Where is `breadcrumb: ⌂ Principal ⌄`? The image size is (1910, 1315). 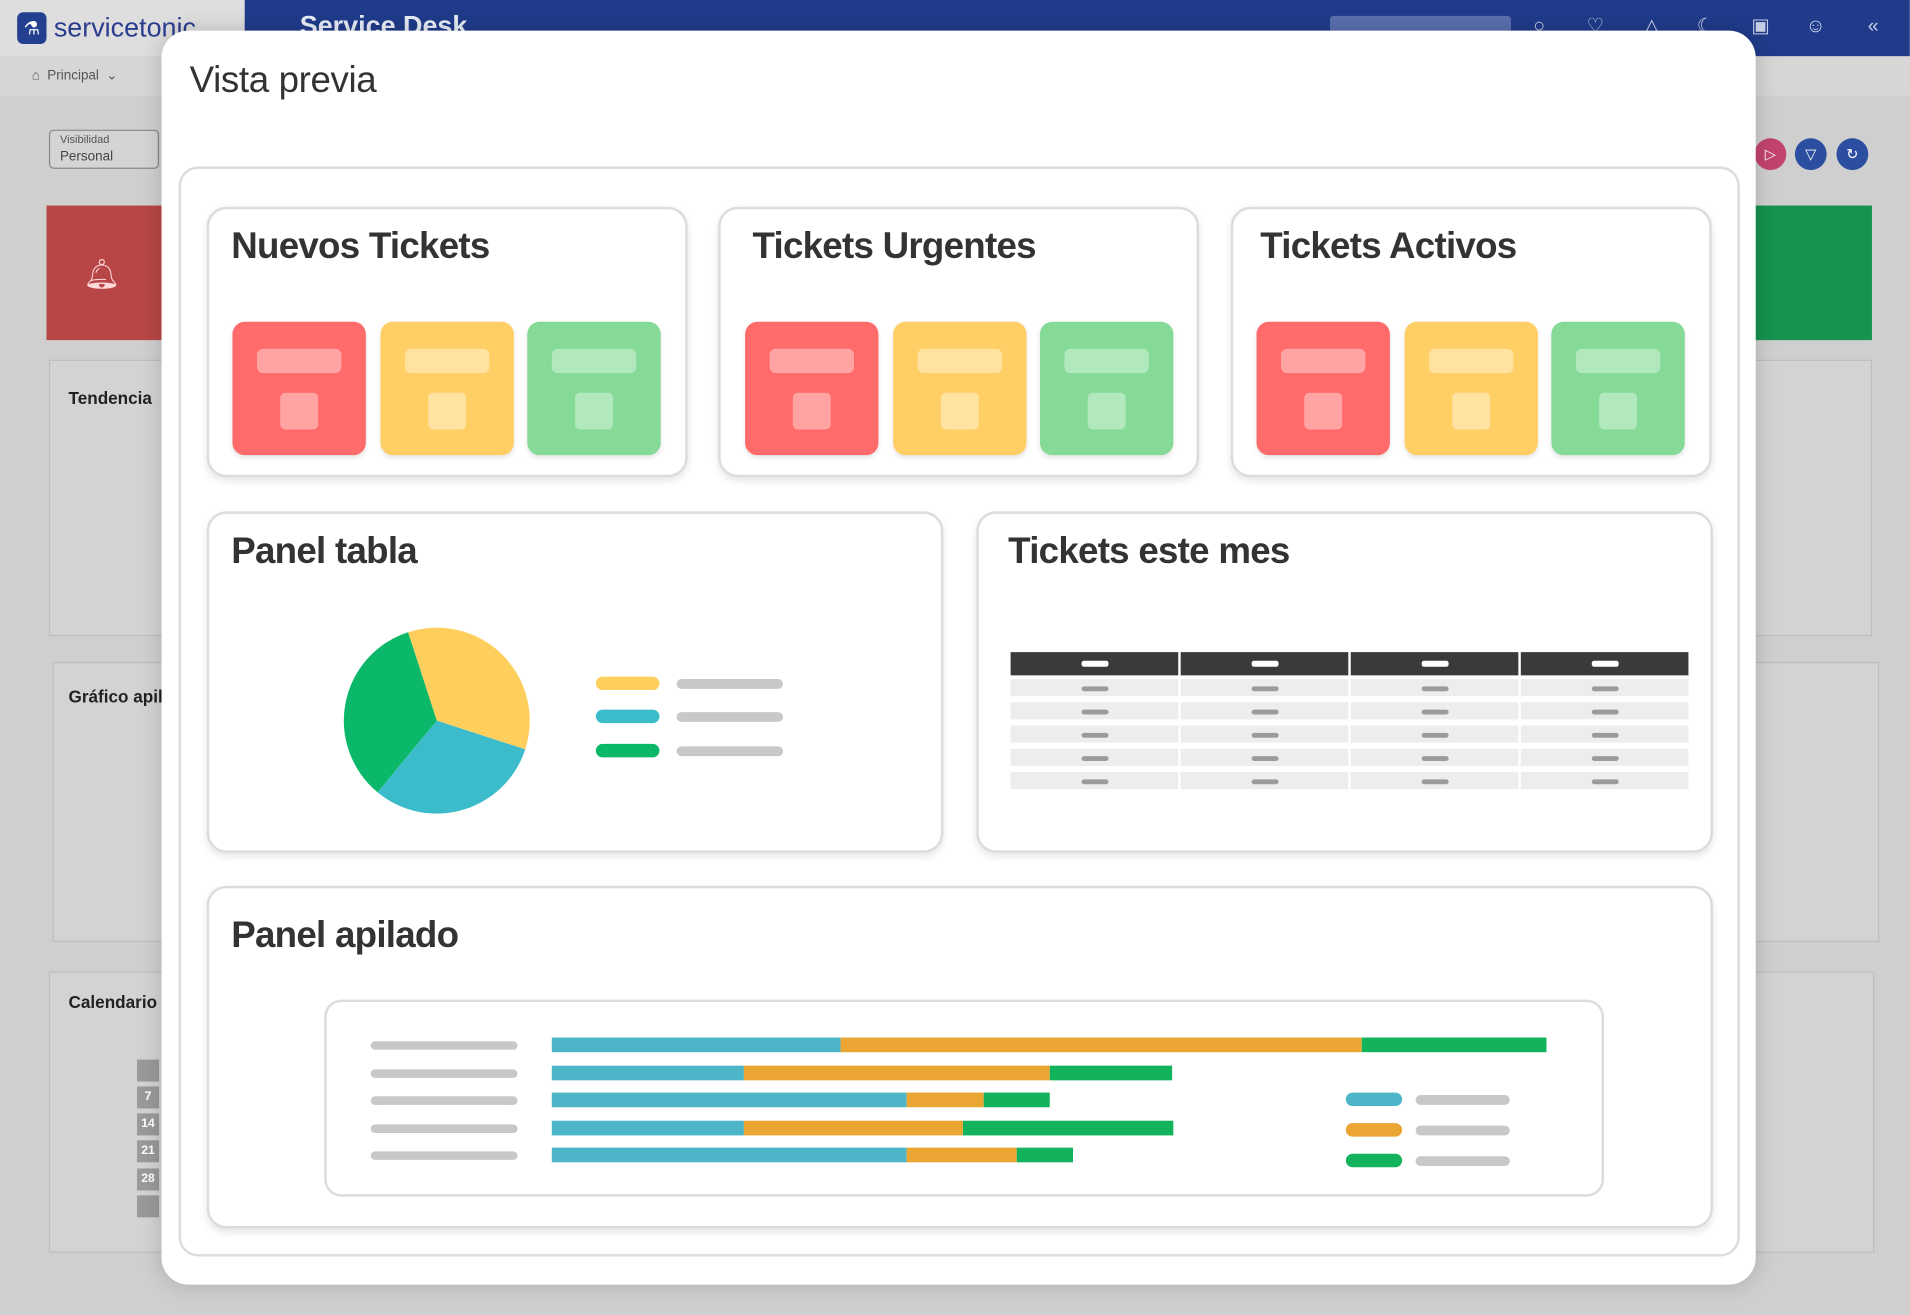 breadcrumb: ⌂ Principal ⌄ is located at coordinates (75, 75).